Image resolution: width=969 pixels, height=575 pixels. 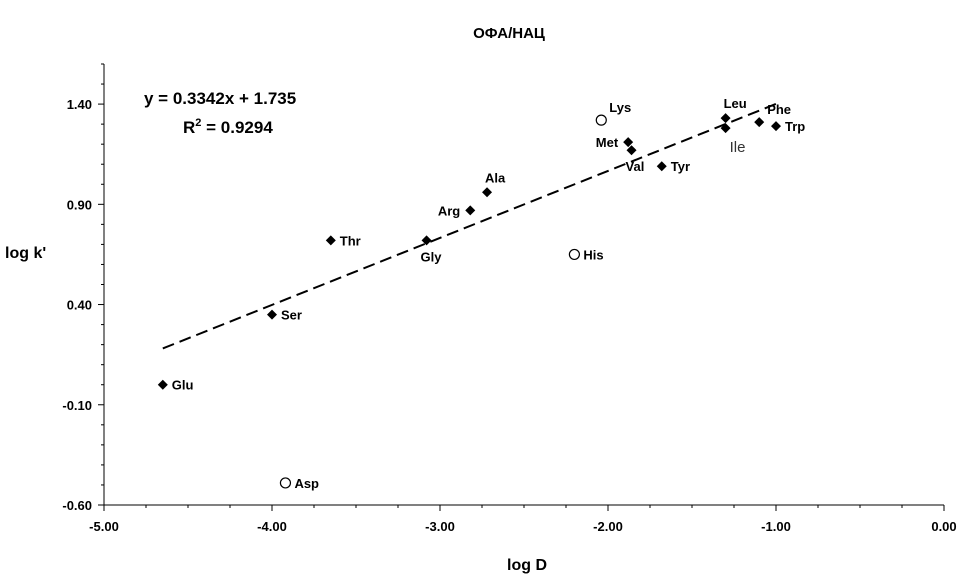 I want to click on point-his, so click(x=574, y=254).